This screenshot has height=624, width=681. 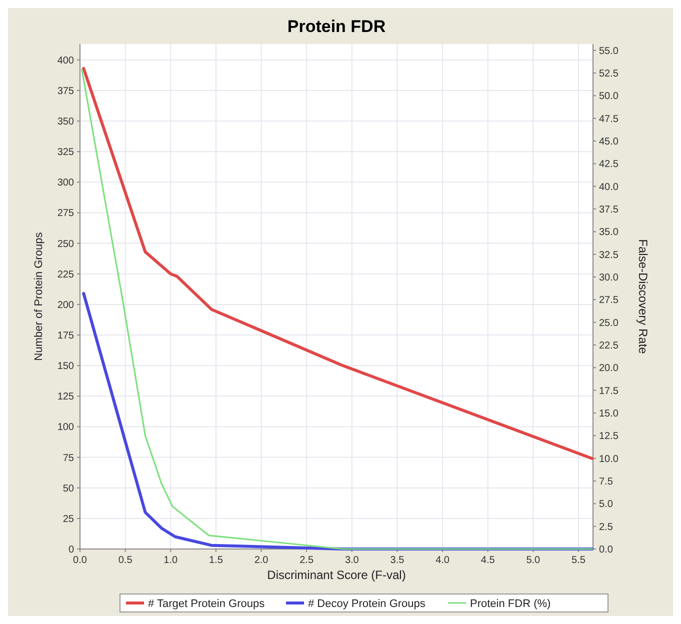 What do you see at coordinates (352, 560) in the screenshot?
I see `x-tick-label: 3.0` at bounding box center [352, 560].